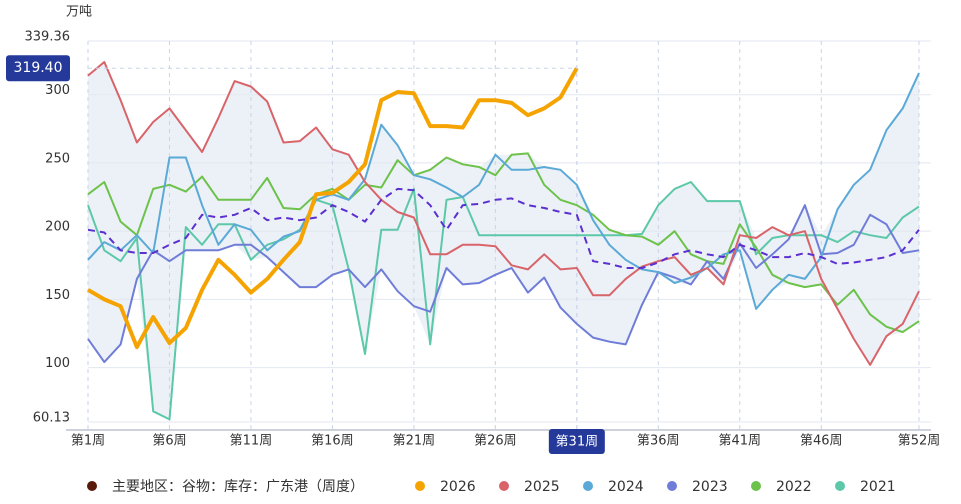 This screenshot has height=504, width=961. What do you see at coordinates (626, 487) in the screenshot?
I see `legend-label: 2024` at bounding box center [626, 487].